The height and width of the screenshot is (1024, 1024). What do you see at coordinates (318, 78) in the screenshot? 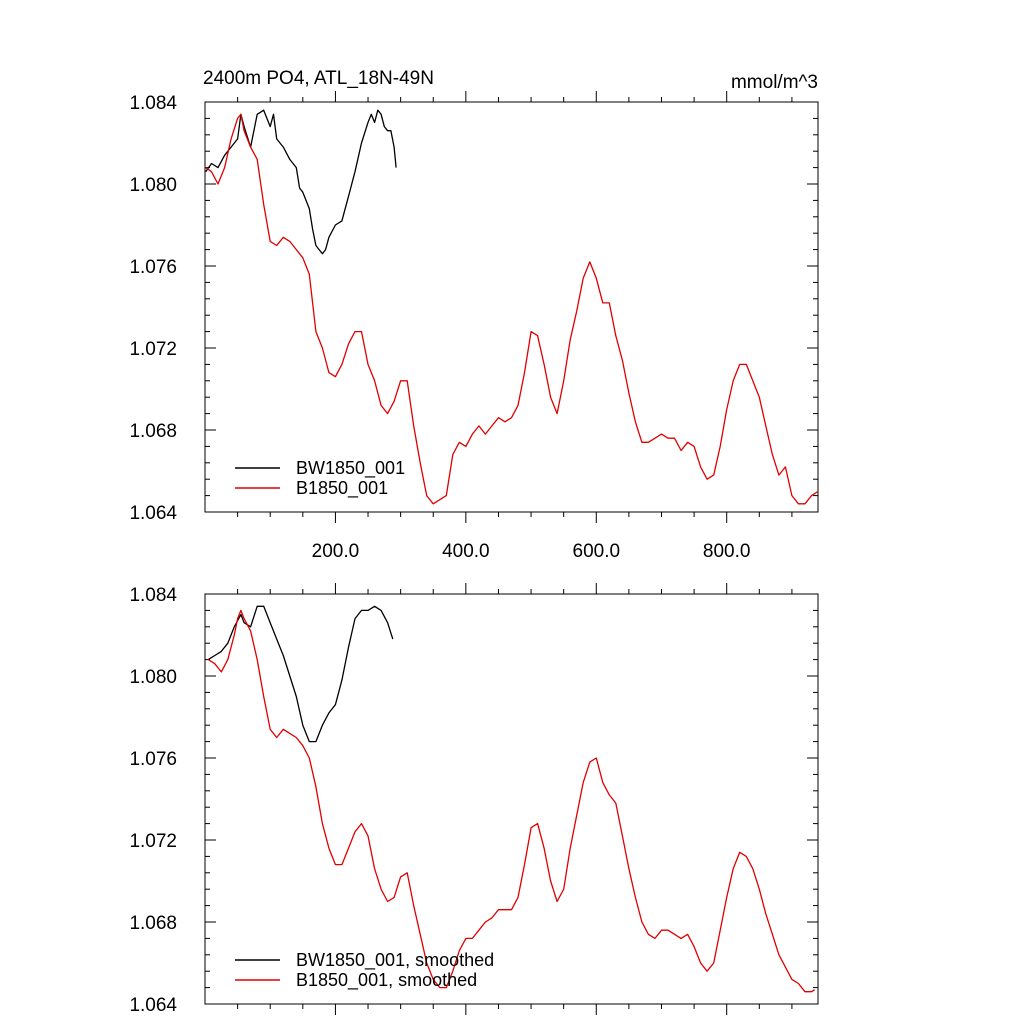
I see `chart-title: 2400m PO4, ATL_18N-49N` at bounding box center [318, 78].